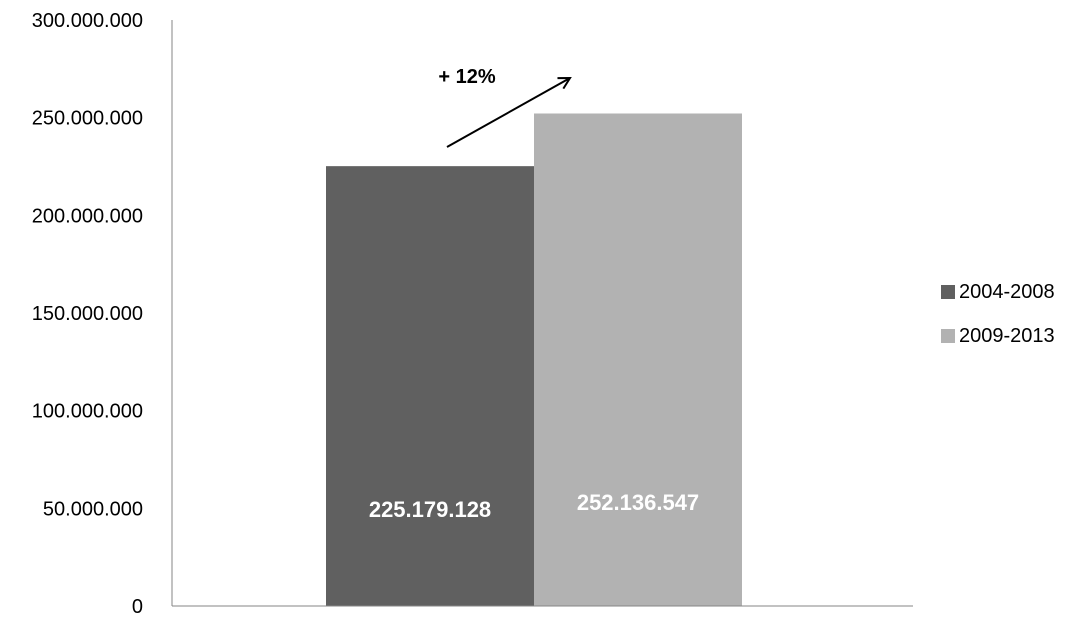  I want to click on legend-swatch-2004-2008, so click(948, 292).